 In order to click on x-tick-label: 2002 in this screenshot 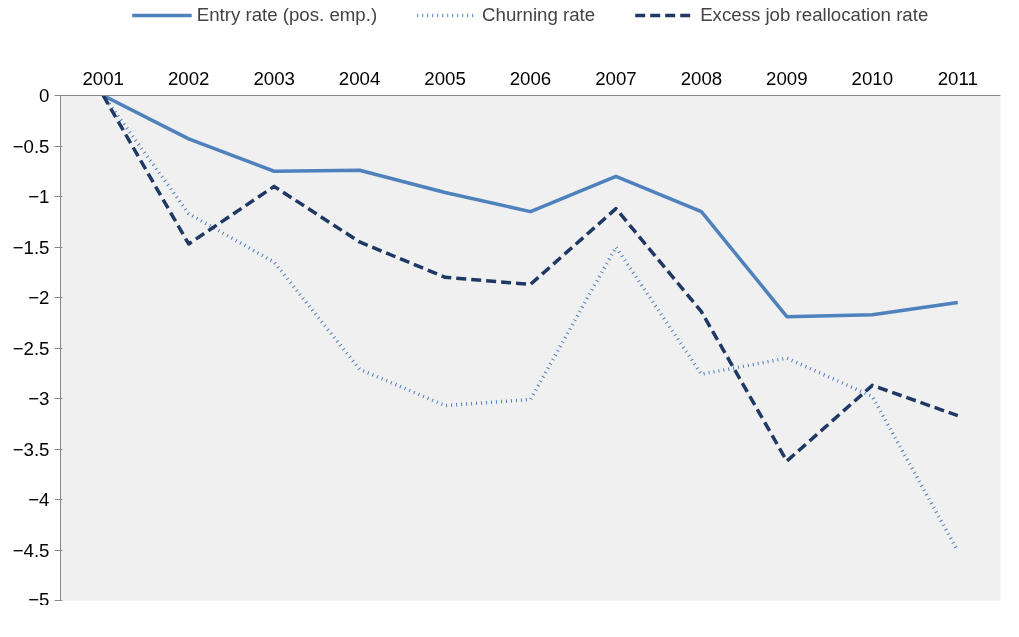, I will do `click(188, 78)`.